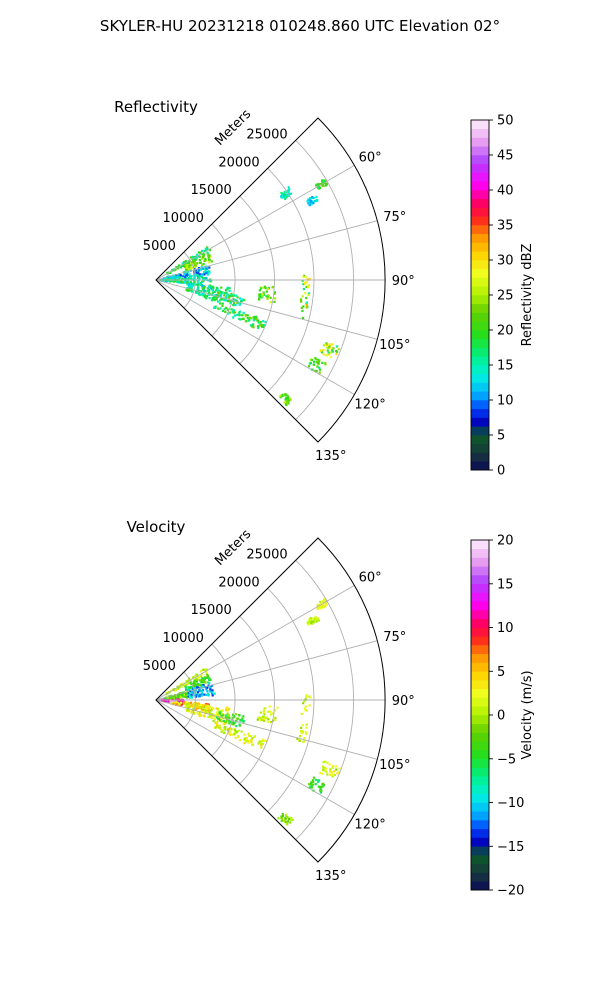  What do you see at coordinates (156, 527) in the screenshot?
I see `panel-title: Velocity` at bounding box center [156, 527].